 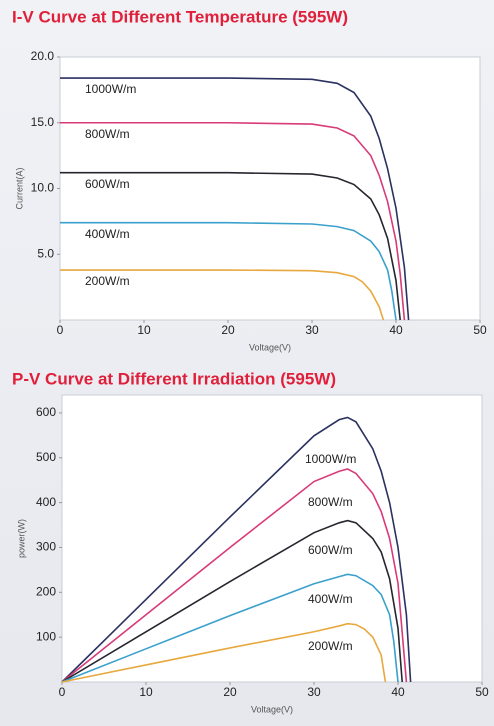 What do you see at coordinates (43, 122) in the screenshot?
I see `y-tick-label: 15.0` at bounding box center [43, 122].